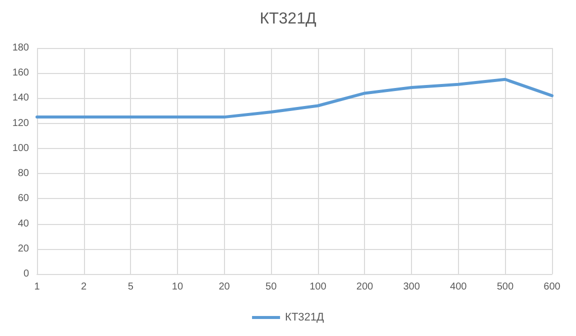 This screenshot has width=576, height=336. What do you see at coordinates (295, 98) in the screenshot?
I see `line-series` at bounding box center [295, 98].